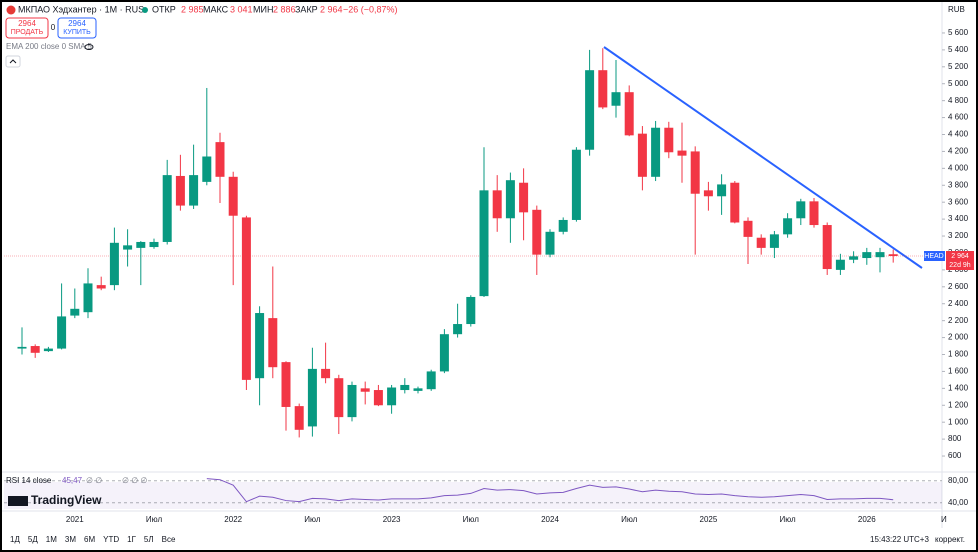  Describe the element at coordinates (958, 184) in the screenshot. I see `y-tick-label: 3 800` at that location.